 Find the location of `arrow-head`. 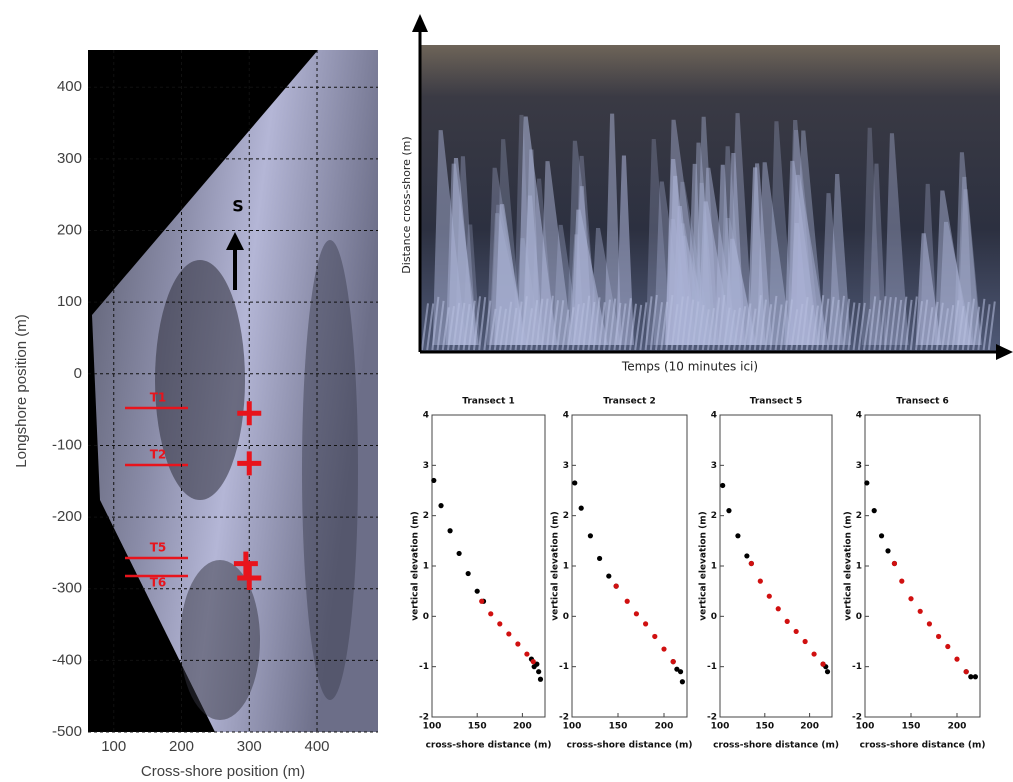

arrow-head is located at coordinates (235, 241).